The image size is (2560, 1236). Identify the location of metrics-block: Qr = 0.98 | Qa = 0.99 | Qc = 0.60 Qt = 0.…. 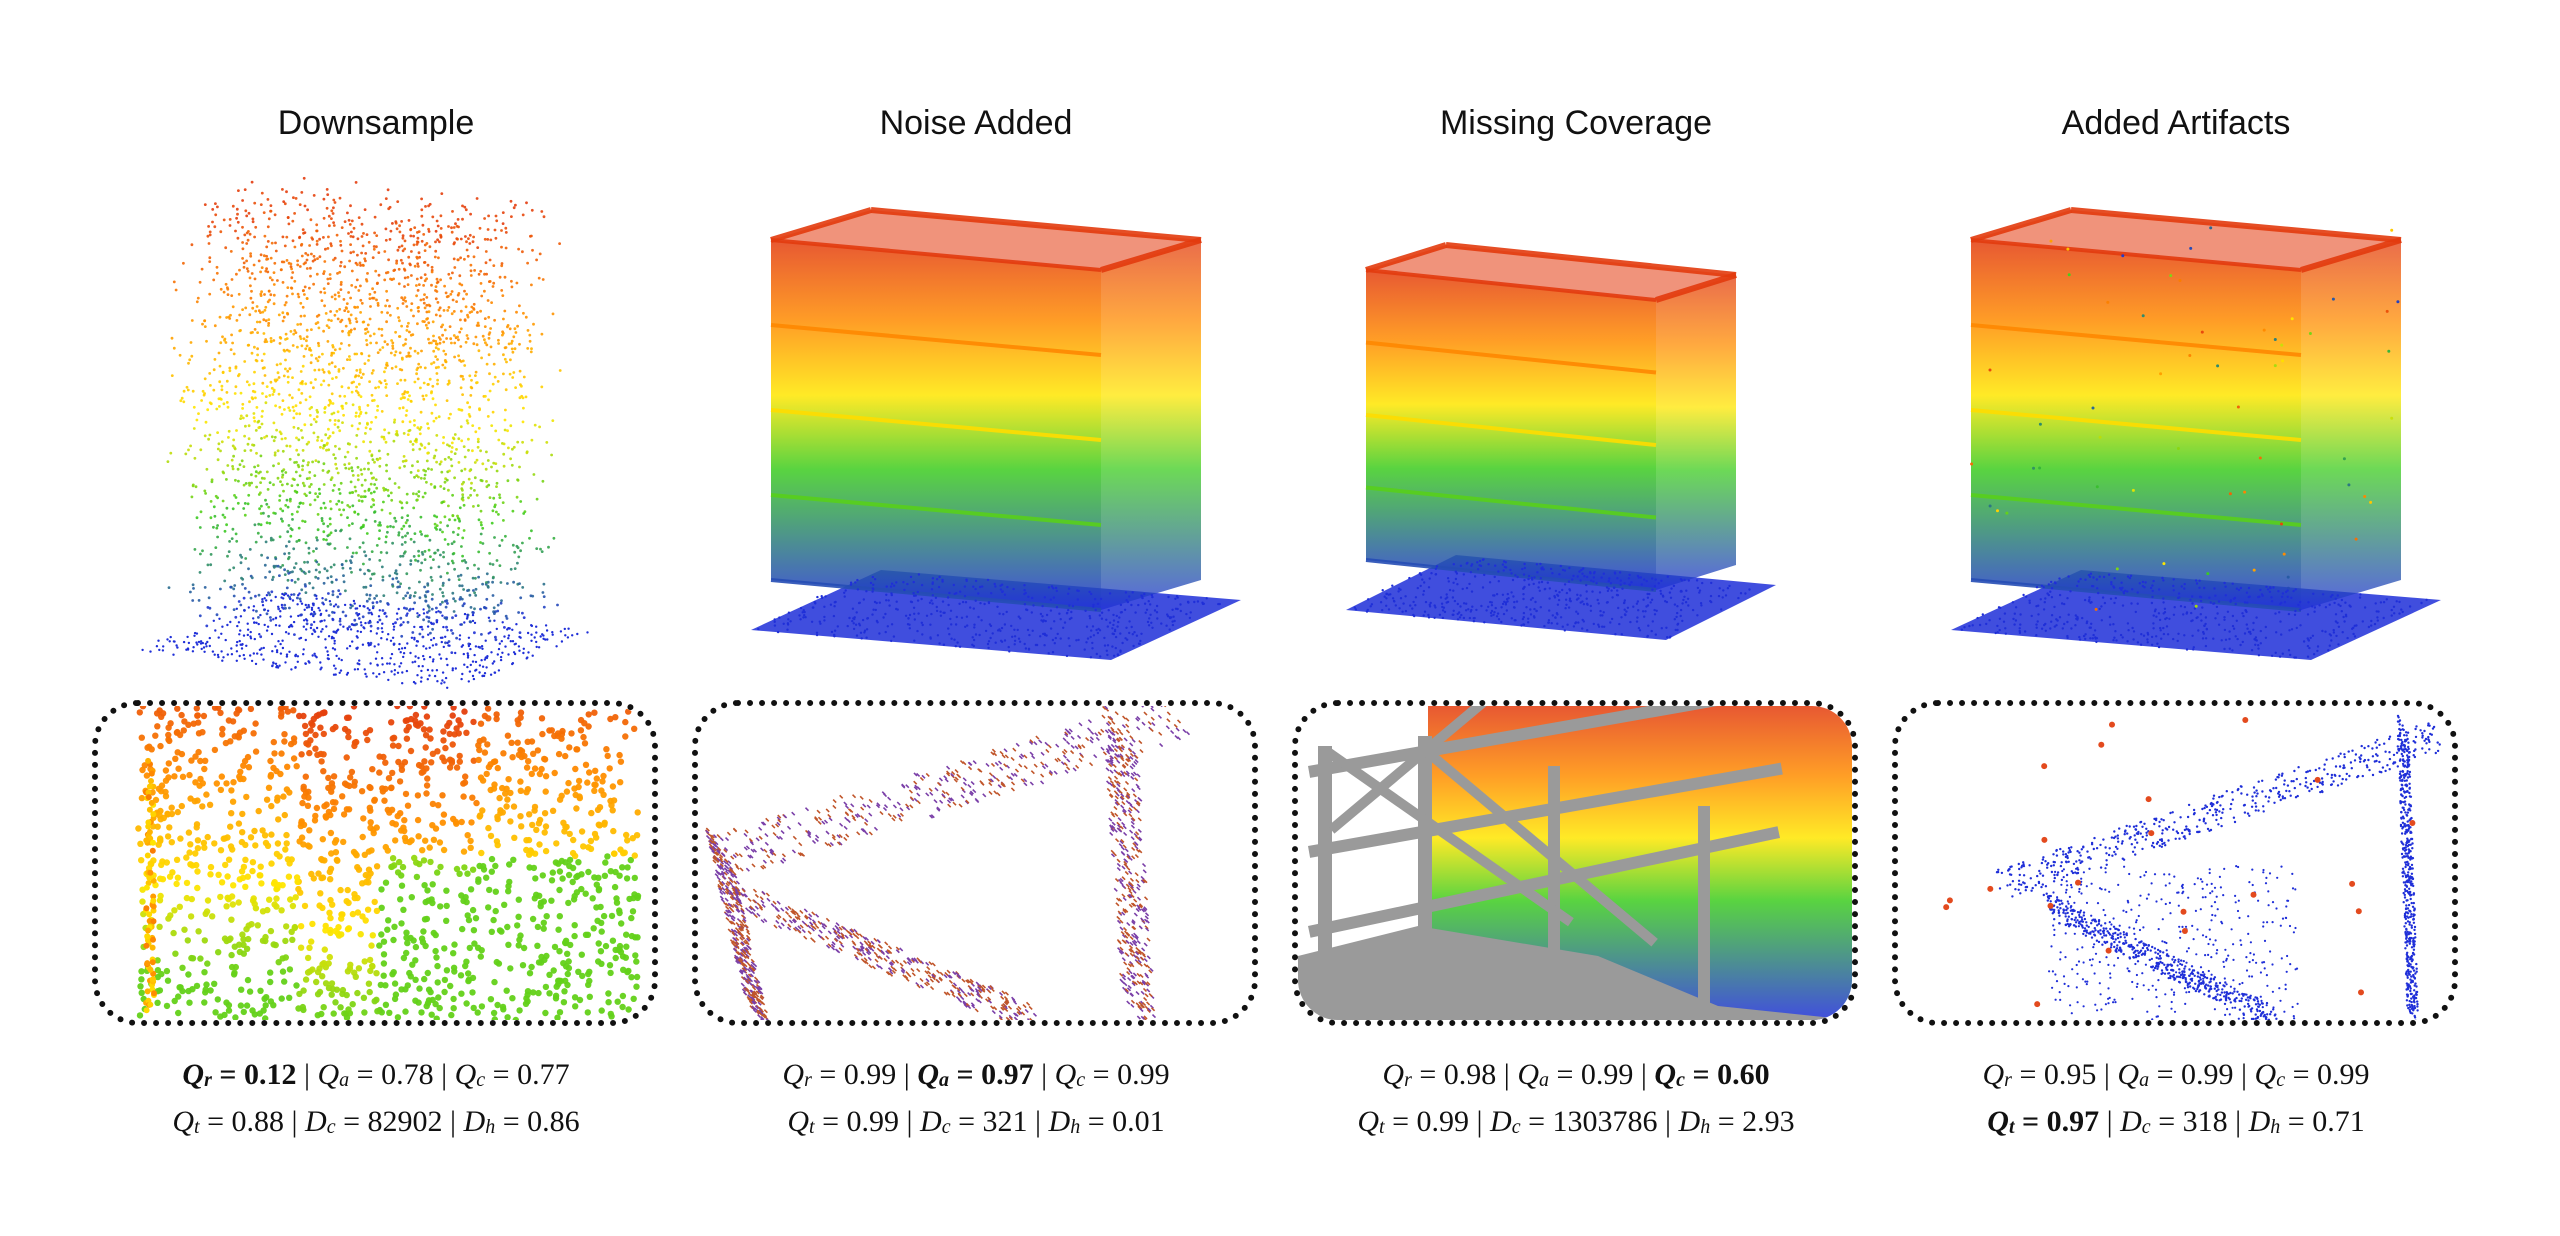
(1576, 1098).